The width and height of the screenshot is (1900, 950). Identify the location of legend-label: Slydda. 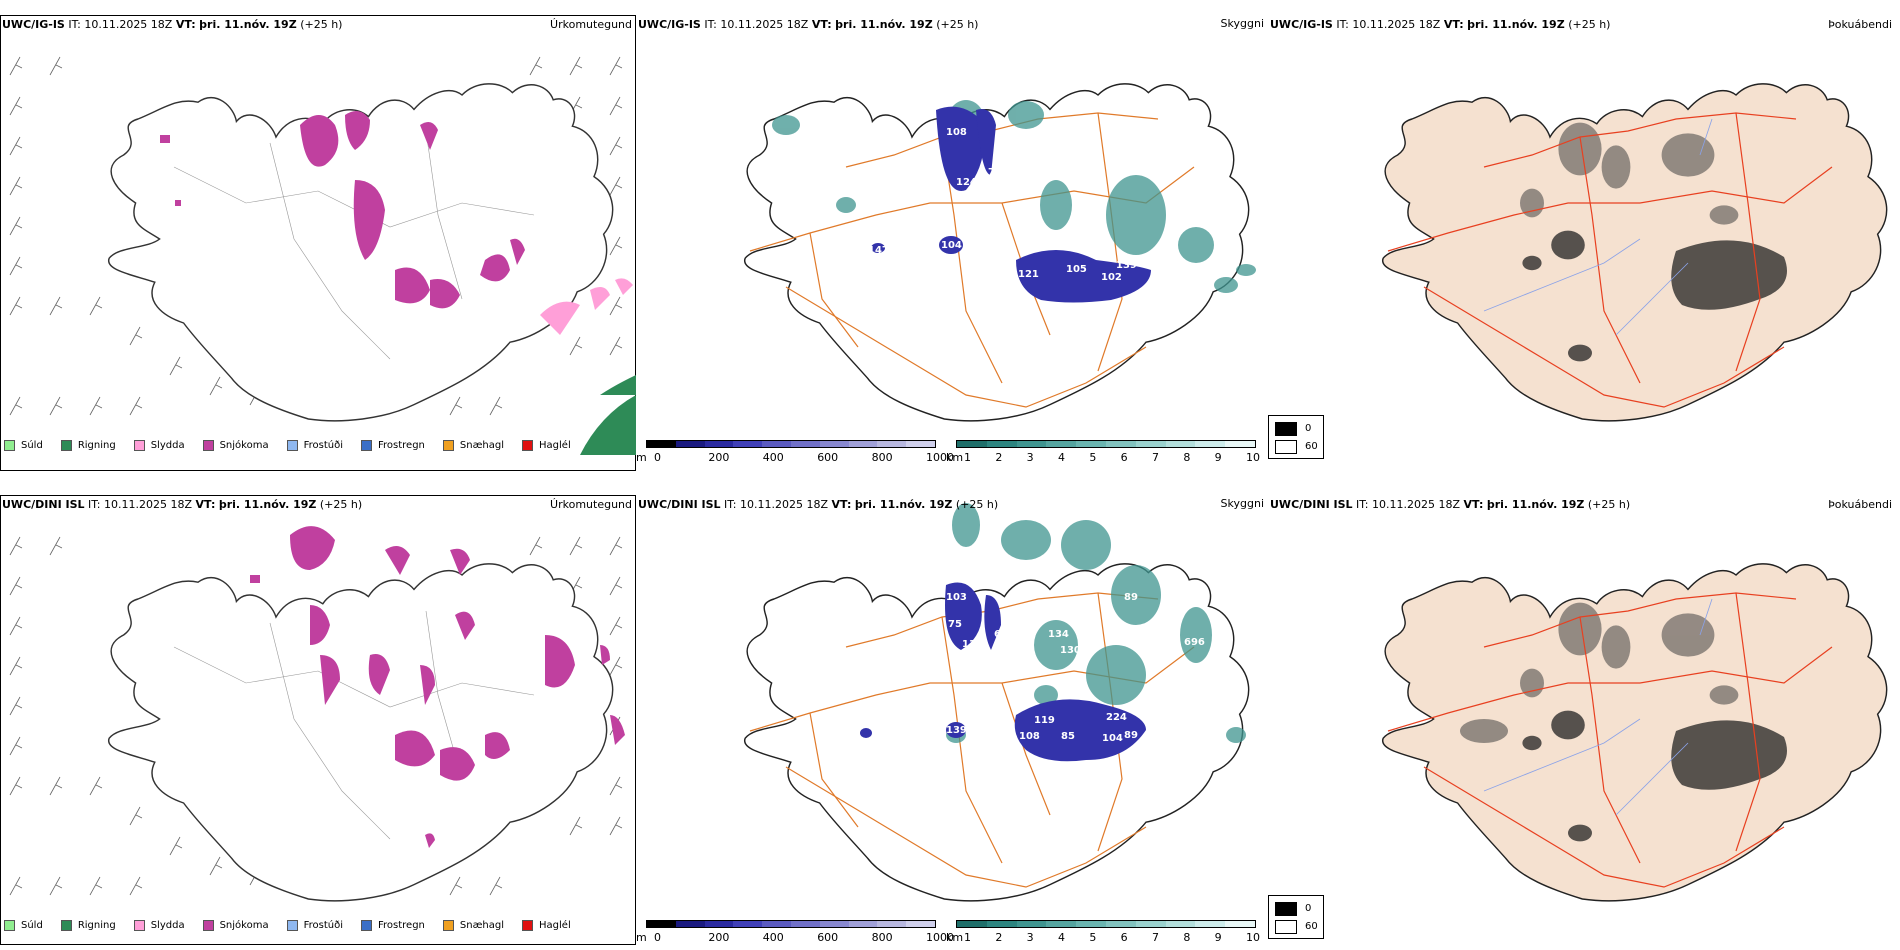
(167, 925).